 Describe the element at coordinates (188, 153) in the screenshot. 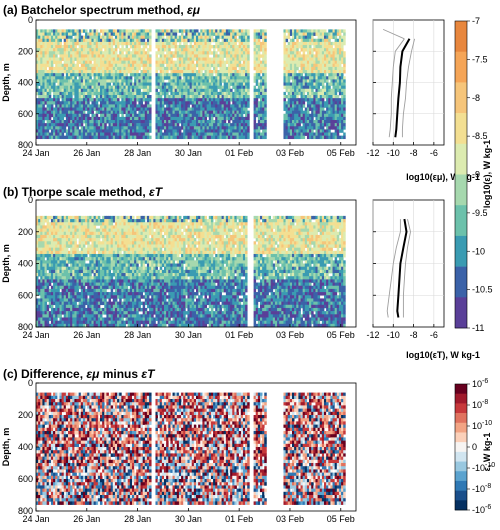

I see `x-tick-label: 30 Jan` at that location.